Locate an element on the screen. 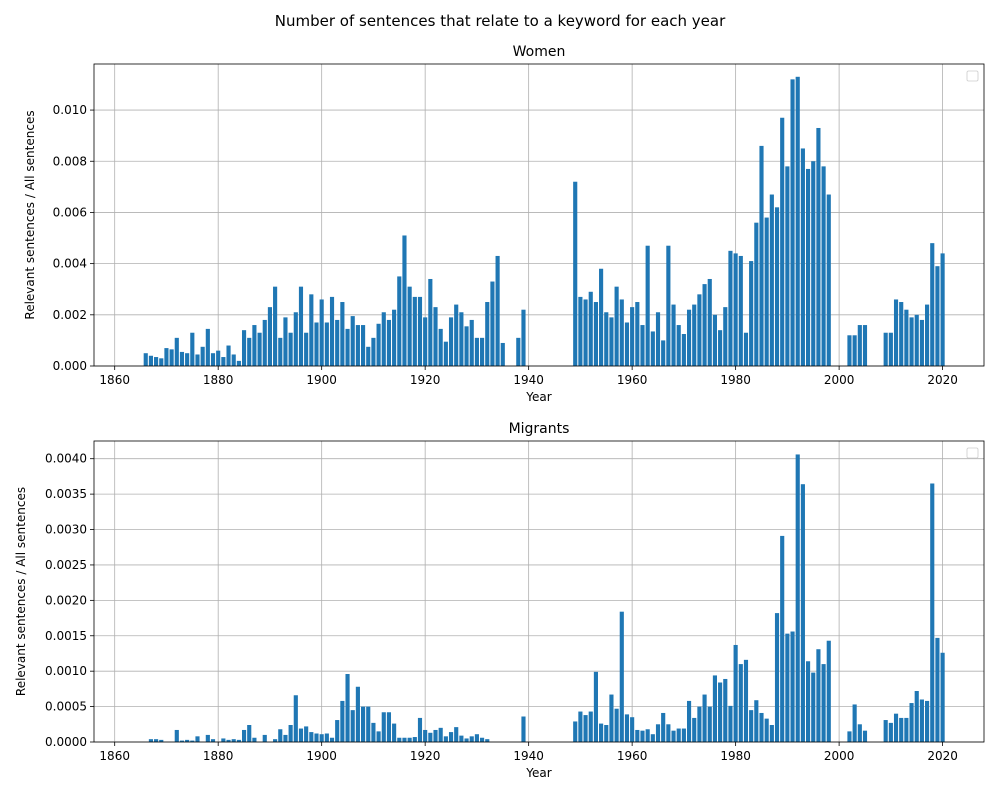 Image resolution: width=1000 pixels, height=804 pixels. women-xlabel: Year is located at coordinates (538, 397).